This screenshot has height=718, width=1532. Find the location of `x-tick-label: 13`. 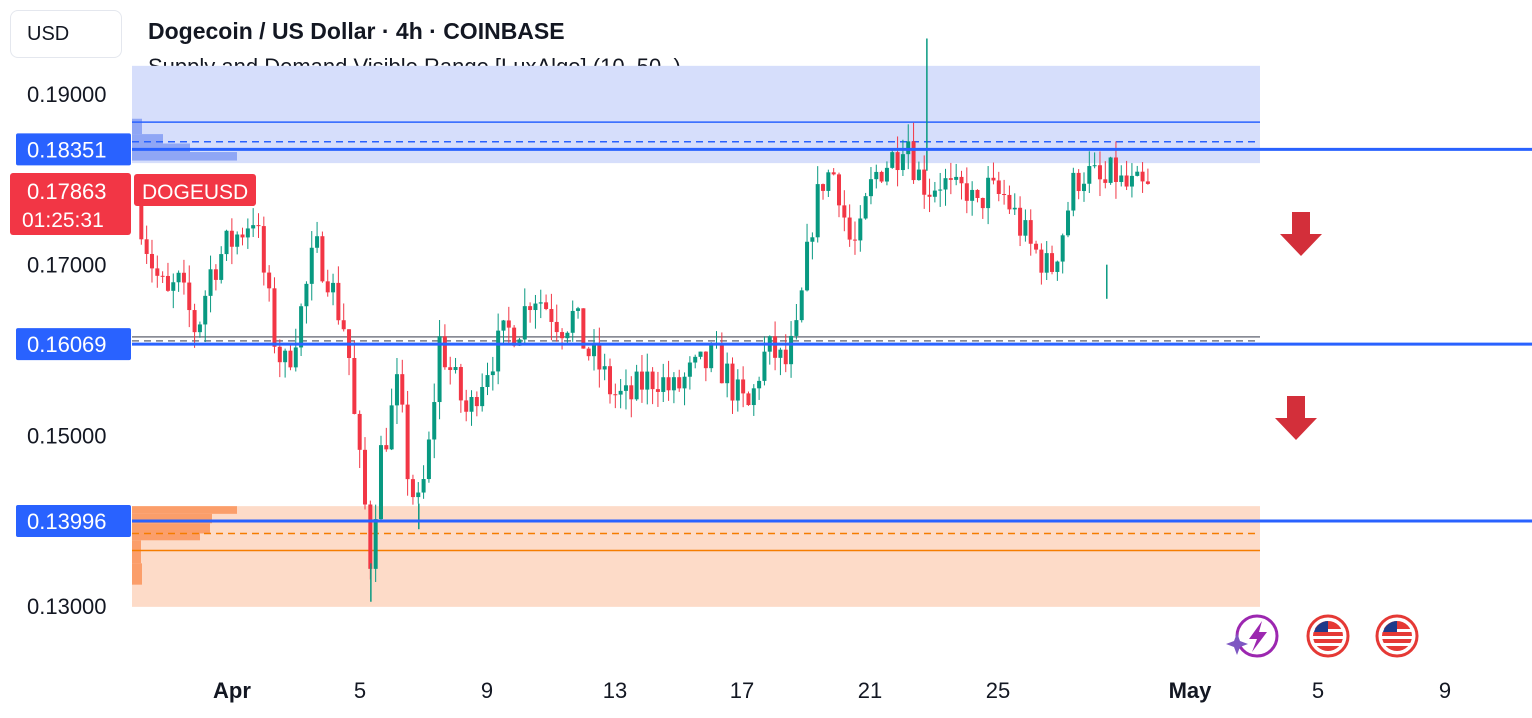

x-tick-label: 13 is located at coordinates (615, 690).